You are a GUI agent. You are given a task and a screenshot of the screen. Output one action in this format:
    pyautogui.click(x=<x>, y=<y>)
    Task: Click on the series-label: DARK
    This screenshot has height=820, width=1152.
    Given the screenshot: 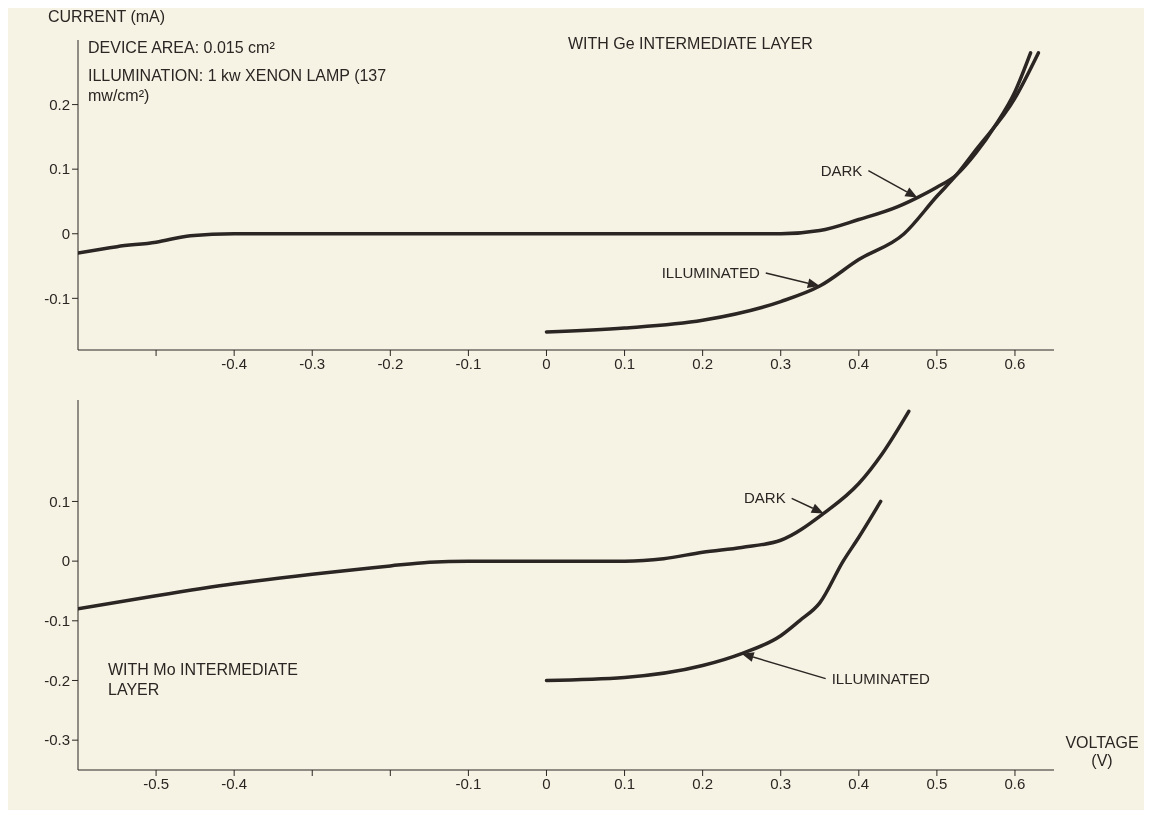 What is the action you would take?
    pyautogui.click(x=764, y=498)
    